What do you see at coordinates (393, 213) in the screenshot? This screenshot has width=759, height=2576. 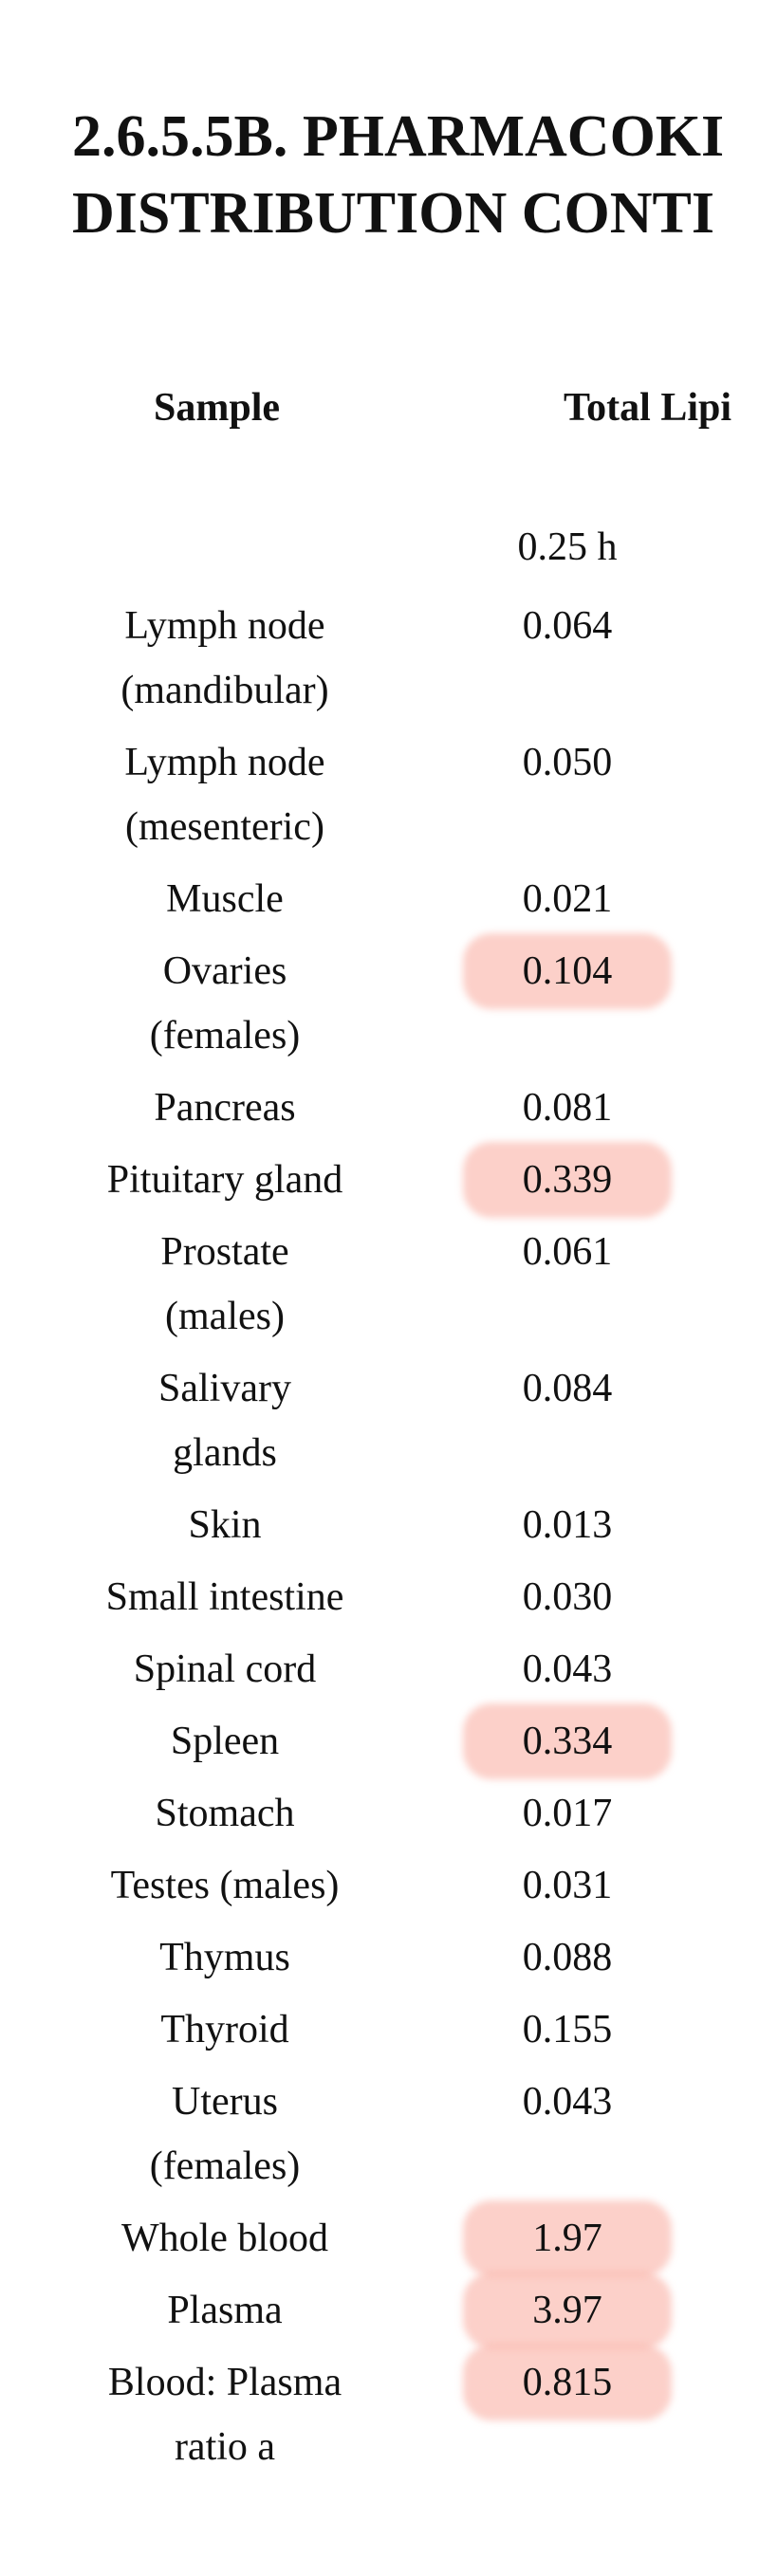 I see `title-line: DISTRIBUTION CONTI` at bounding box center [393, 213].